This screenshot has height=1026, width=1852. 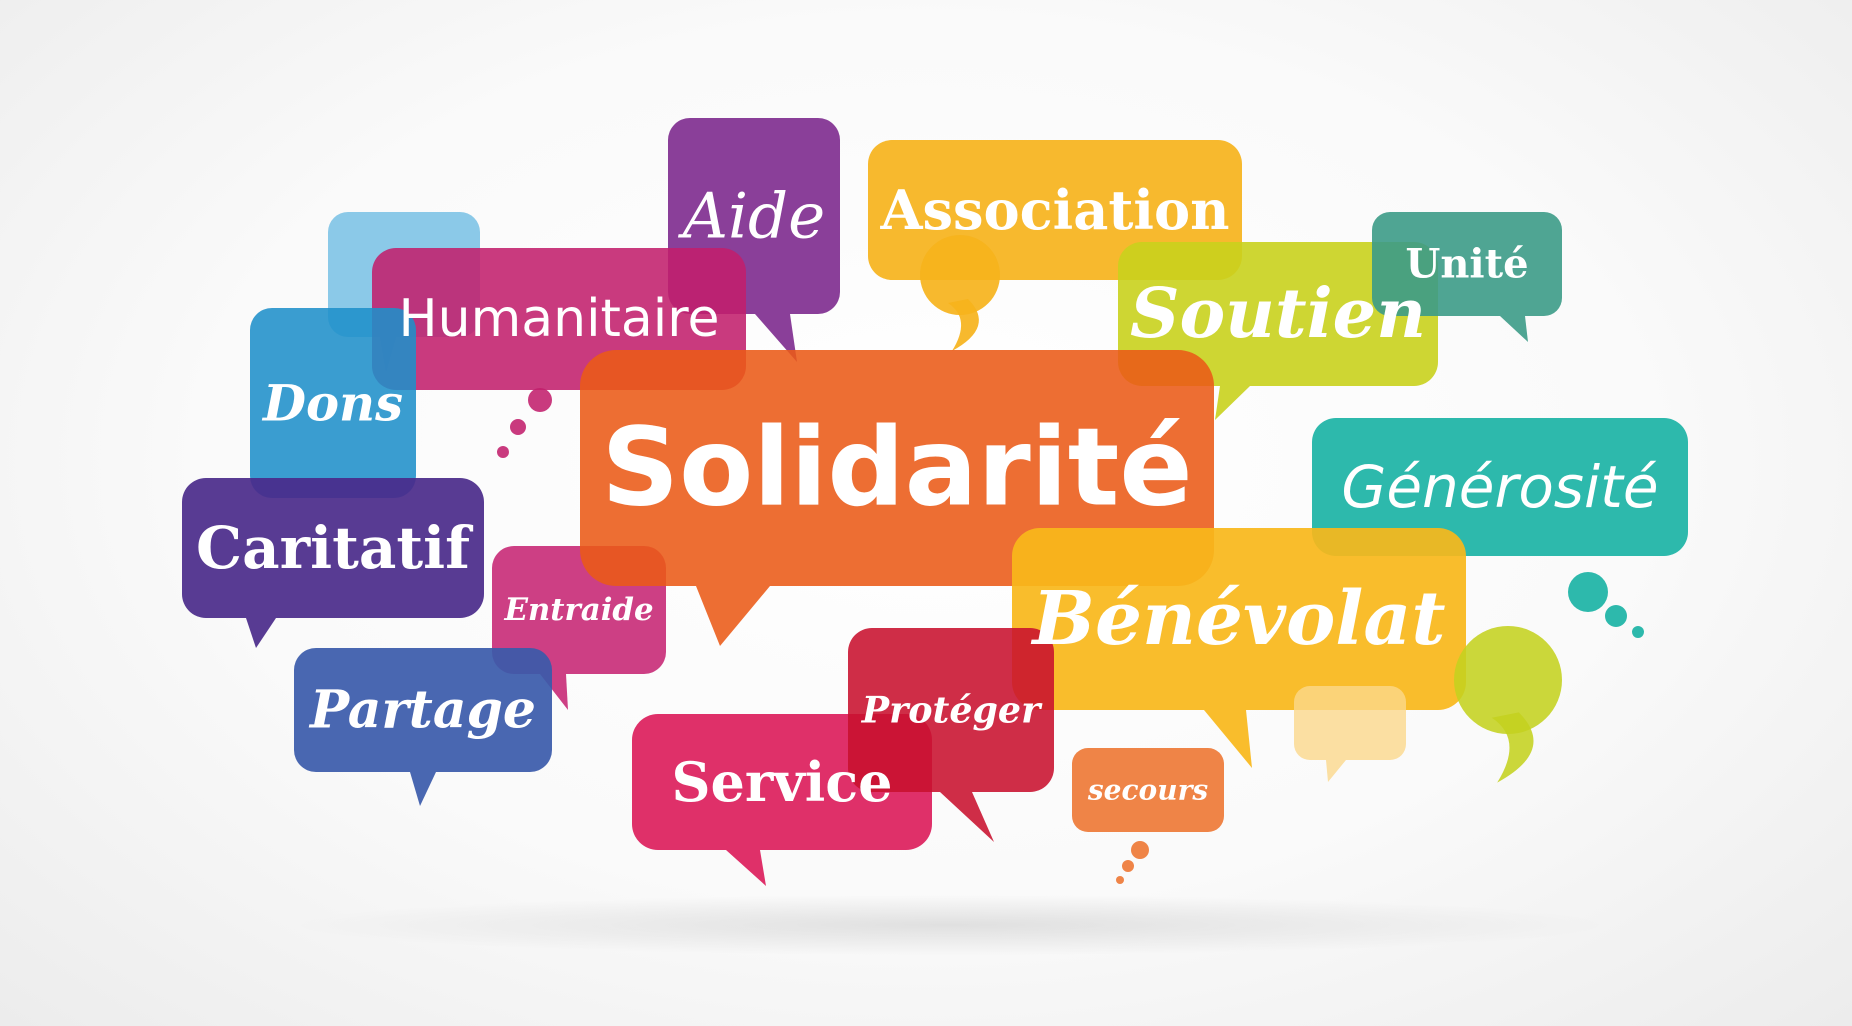 What do you see at coordinates (746, 868) in the screenshot?
I see `bubble-tail-service` at bounding box center [746, 868].